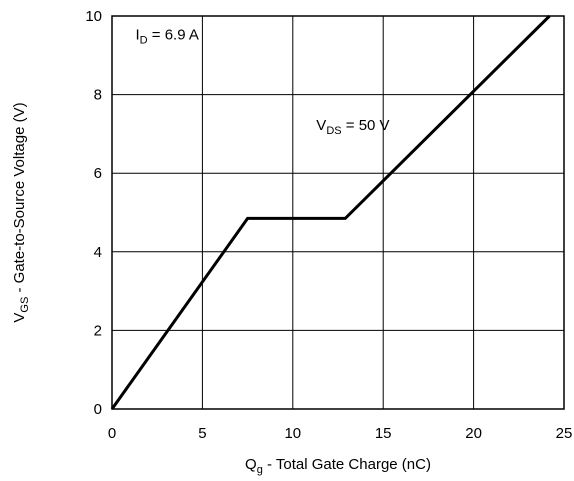  I want to click on y-tick-label: 10, so click(93, 16).